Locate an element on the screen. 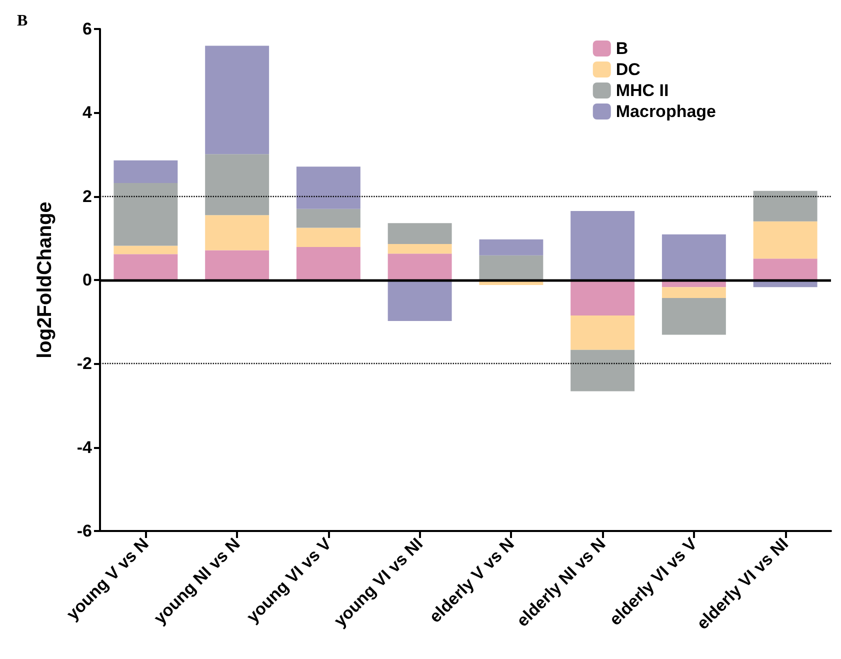 The width and height of the screenshot is (841, 659). legend-label: MHC II is located at coordinates (642, 90).